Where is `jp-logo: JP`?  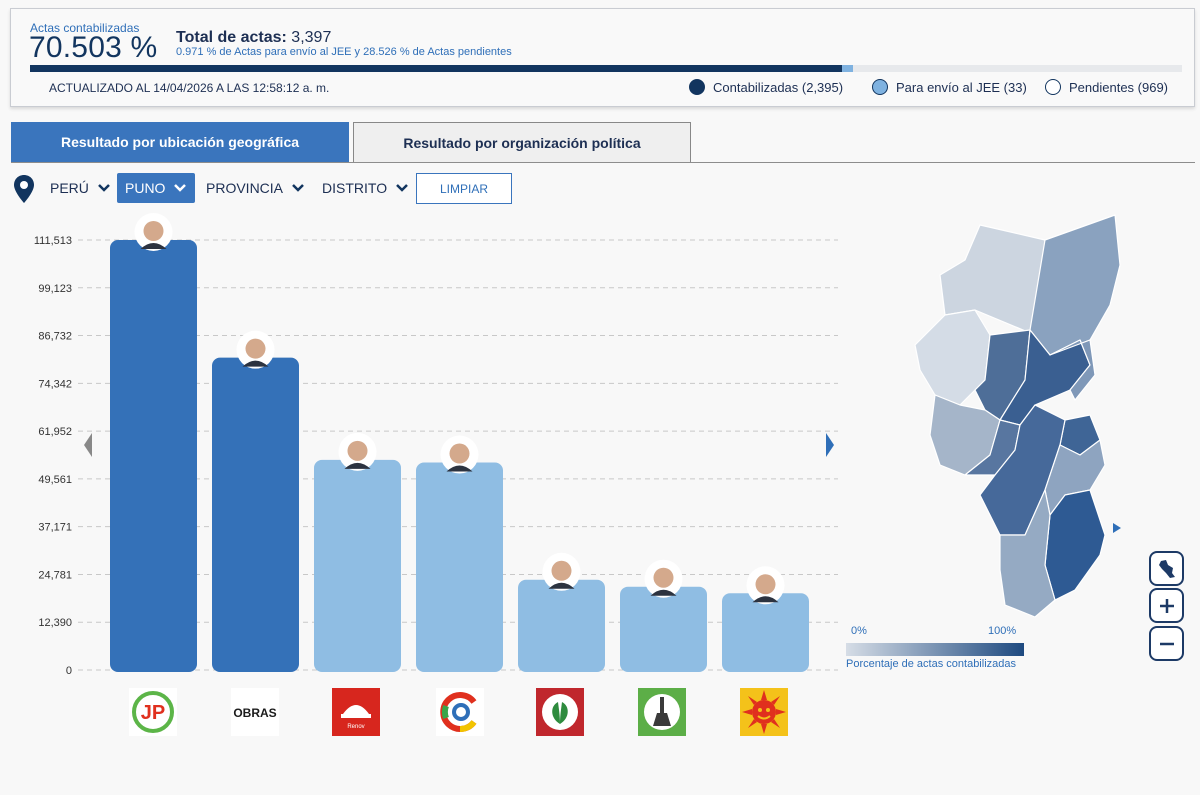 jp-logo: JP is located at coordinates (153, 712).